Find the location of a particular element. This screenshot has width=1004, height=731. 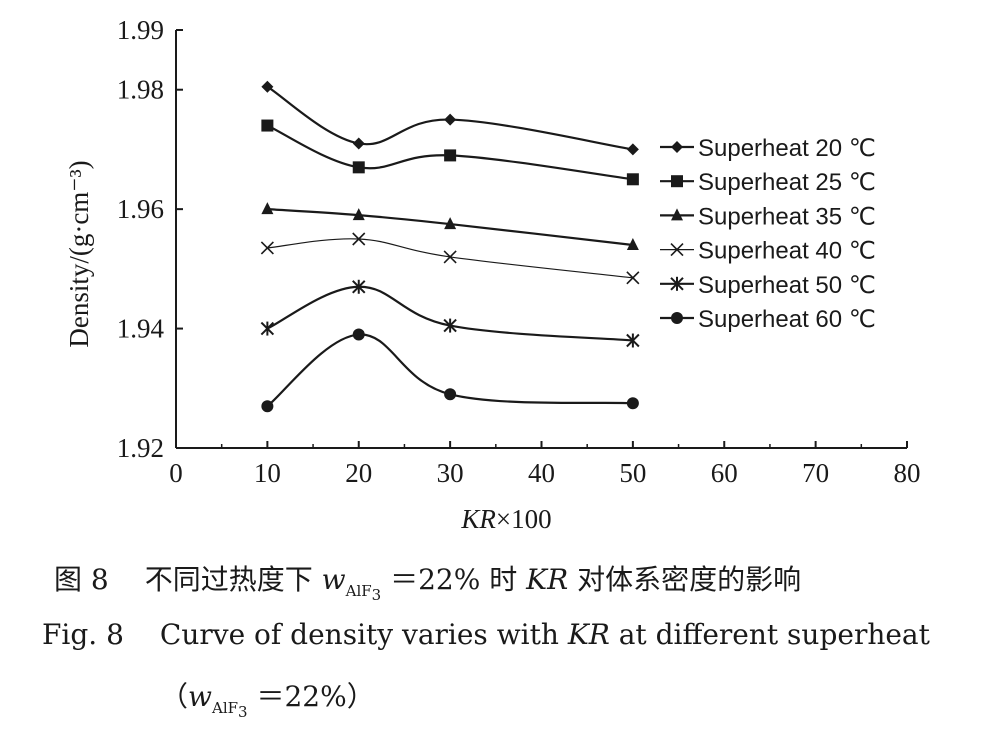

y-tick-label-1.98: 1.98 is located at coordinates (140, 90).